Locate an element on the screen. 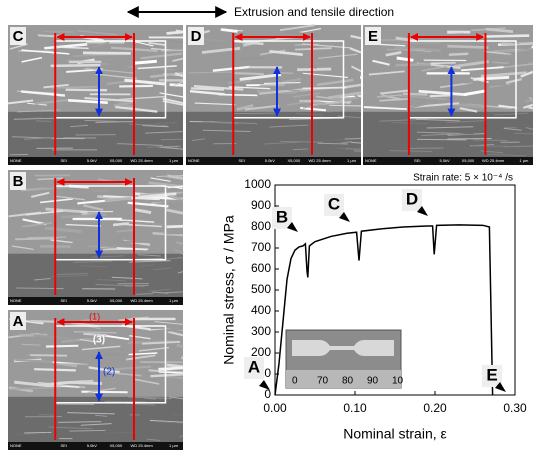  annotation-bg is located at coordinates (282, 218).